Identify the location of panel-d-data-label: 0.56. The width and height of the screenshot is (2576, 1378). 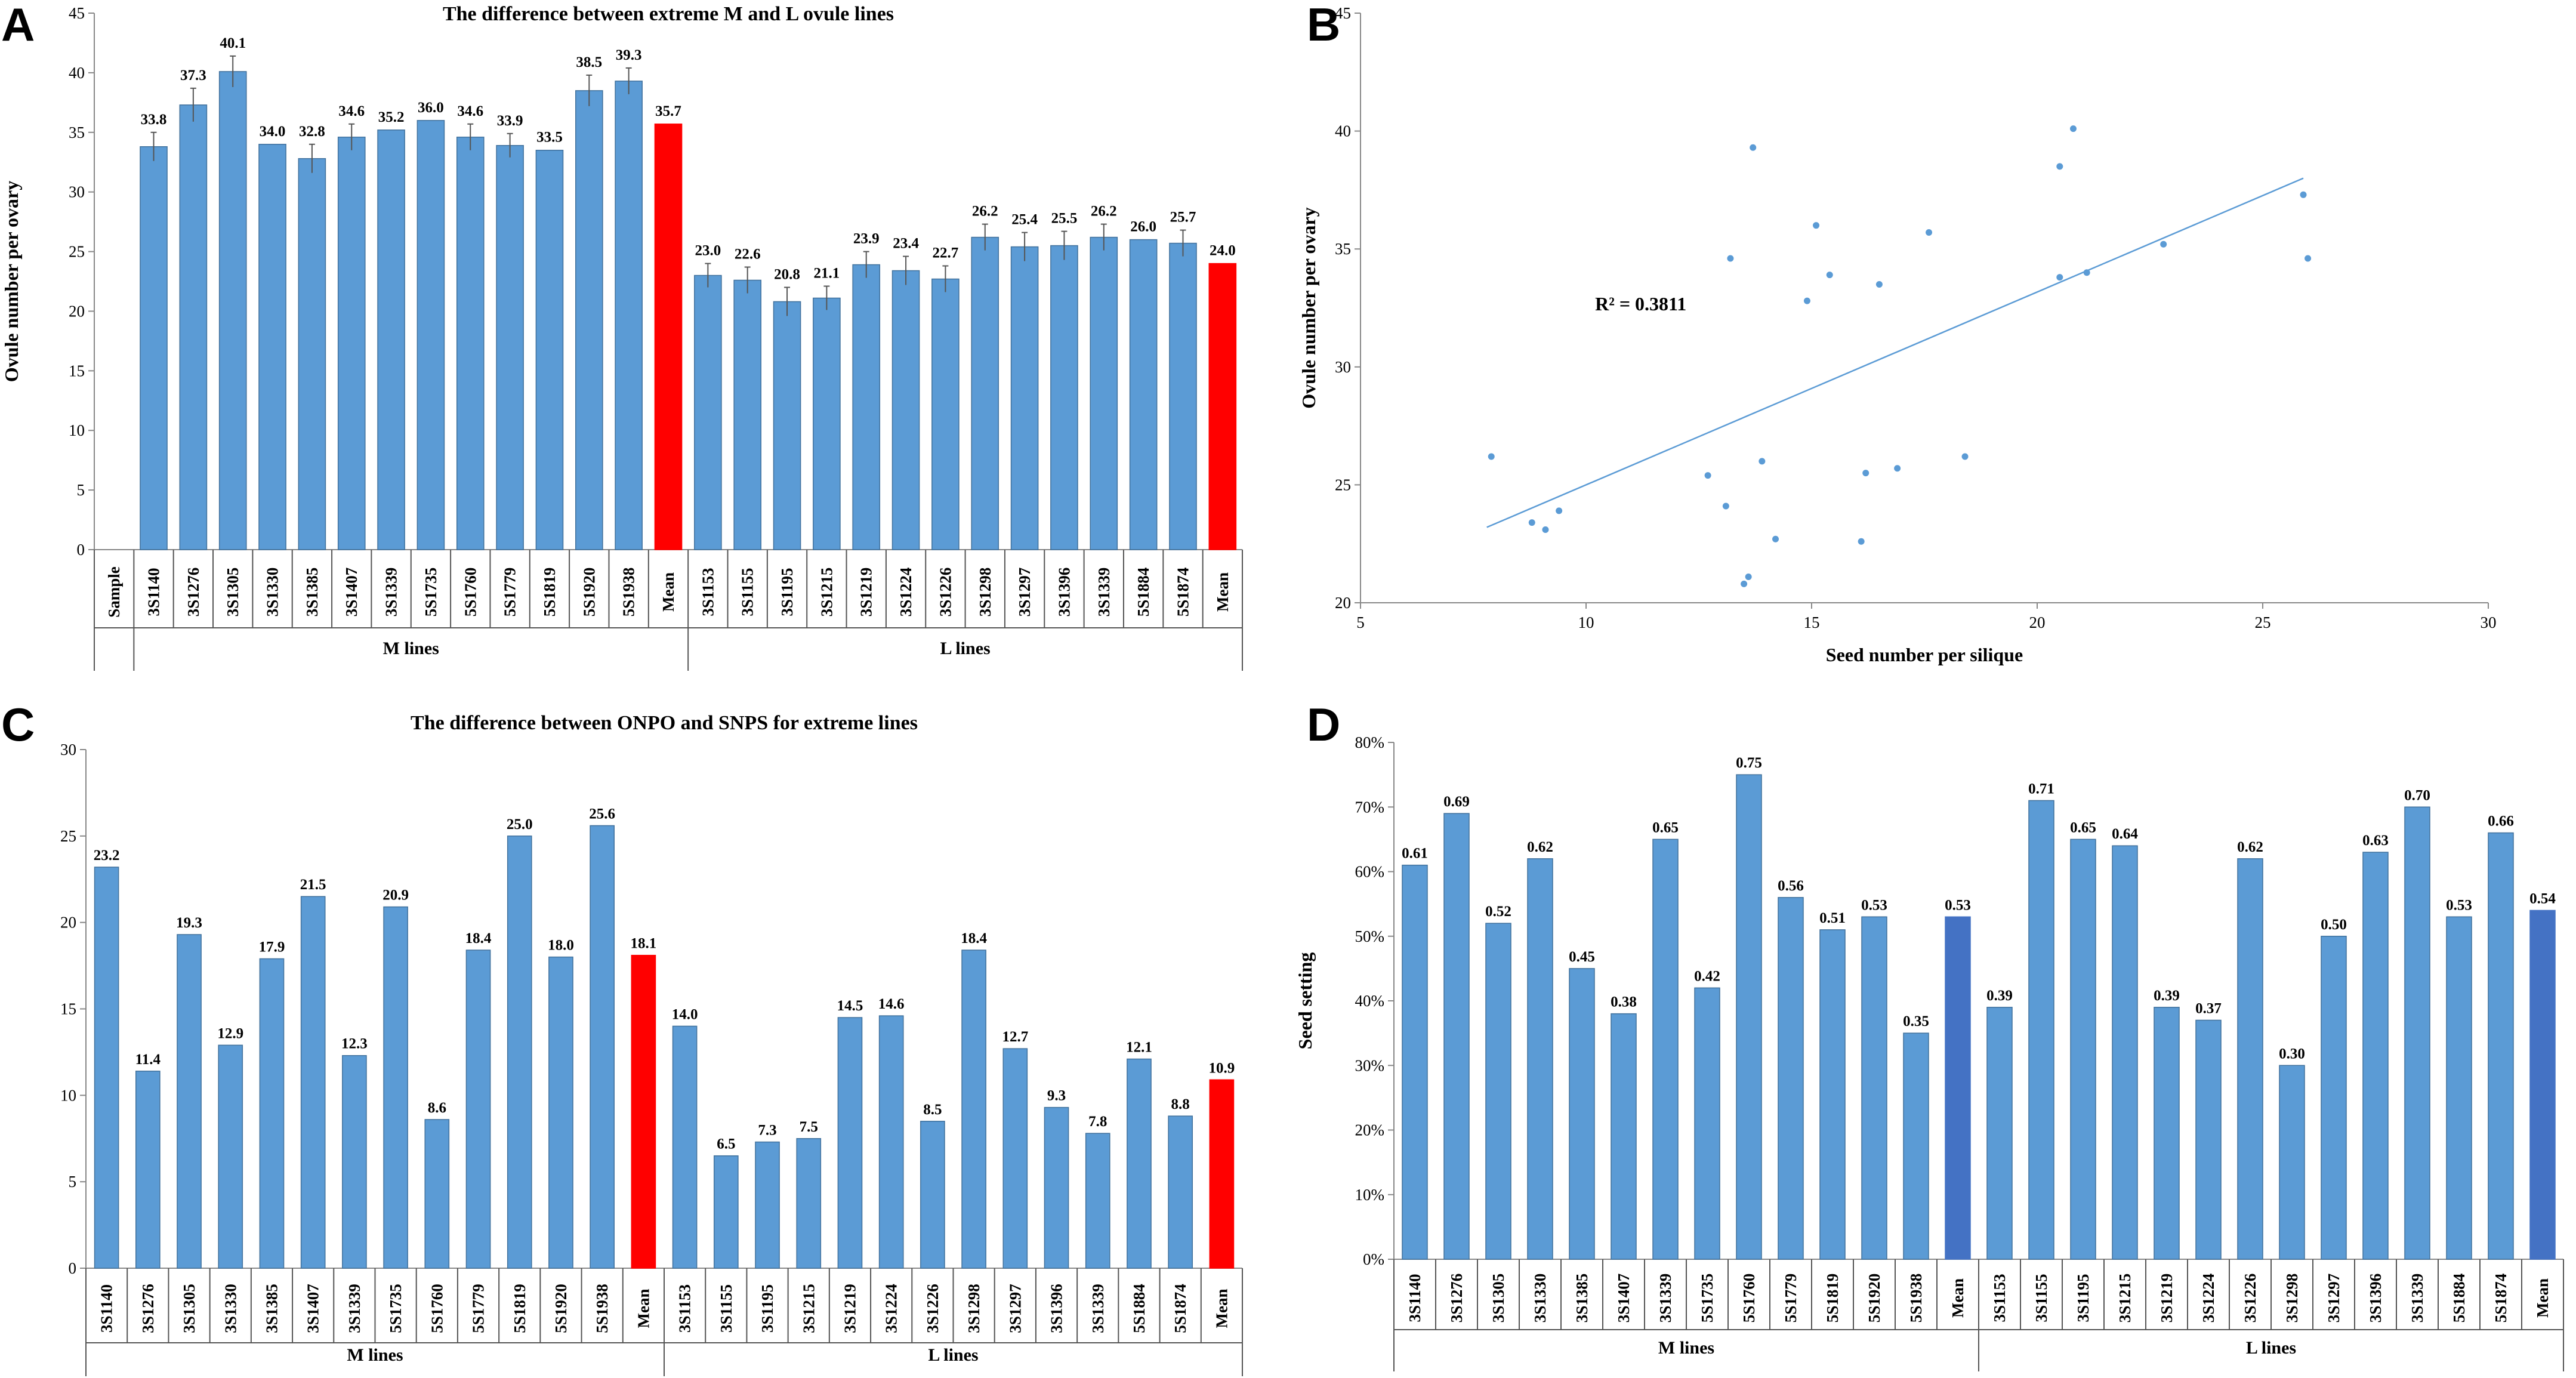
(1791, 886).